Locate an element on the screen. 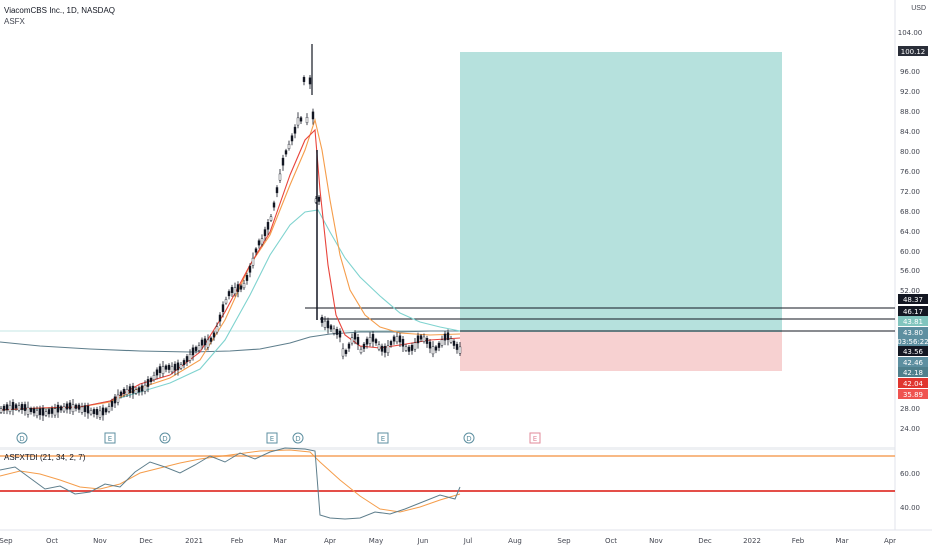 The image size is (932, 555). event-label: E is located at coordinates (272, 439).